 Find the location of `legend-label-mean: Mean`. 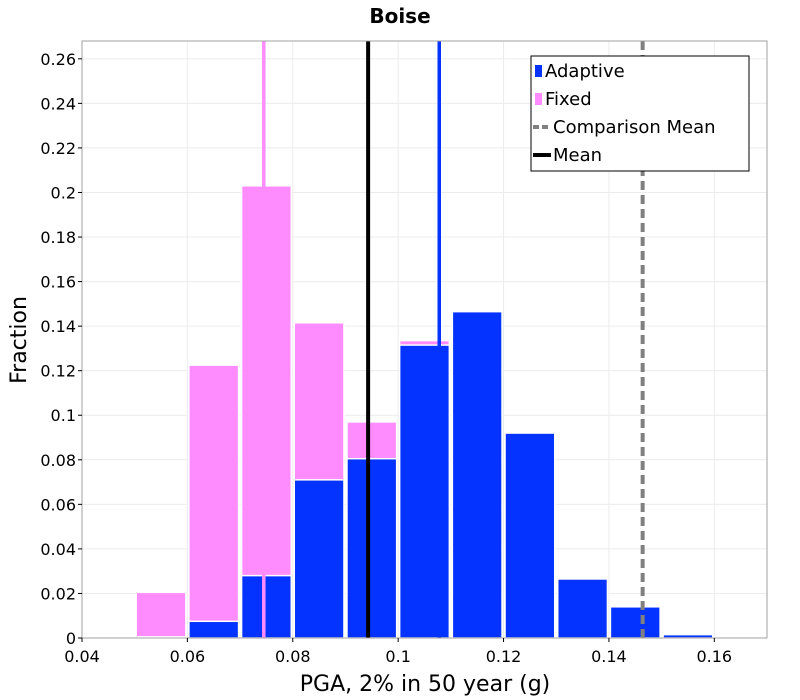

legend-label-mean: Mean is located at coordinates (577, 155).